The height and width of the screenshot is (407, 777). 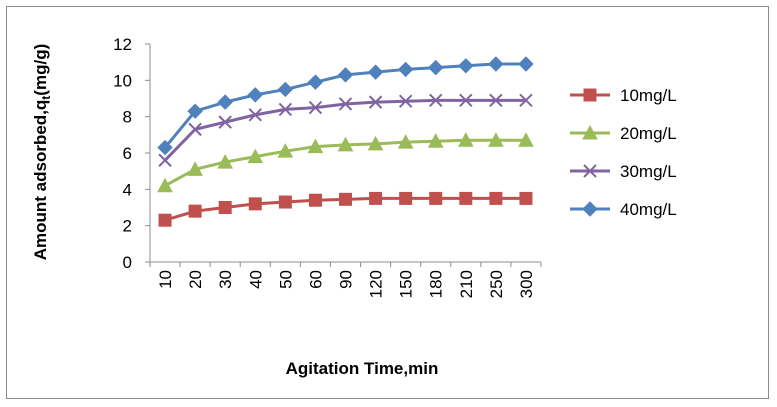 I want to click on legend-label: 30mg/L, so click(x=648, y=171).